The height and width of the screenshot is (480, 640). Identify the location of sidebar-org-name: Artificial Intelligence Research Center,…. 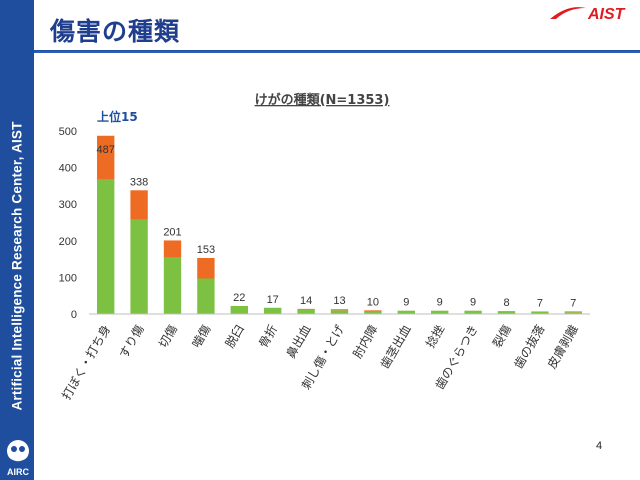
(17, 266).